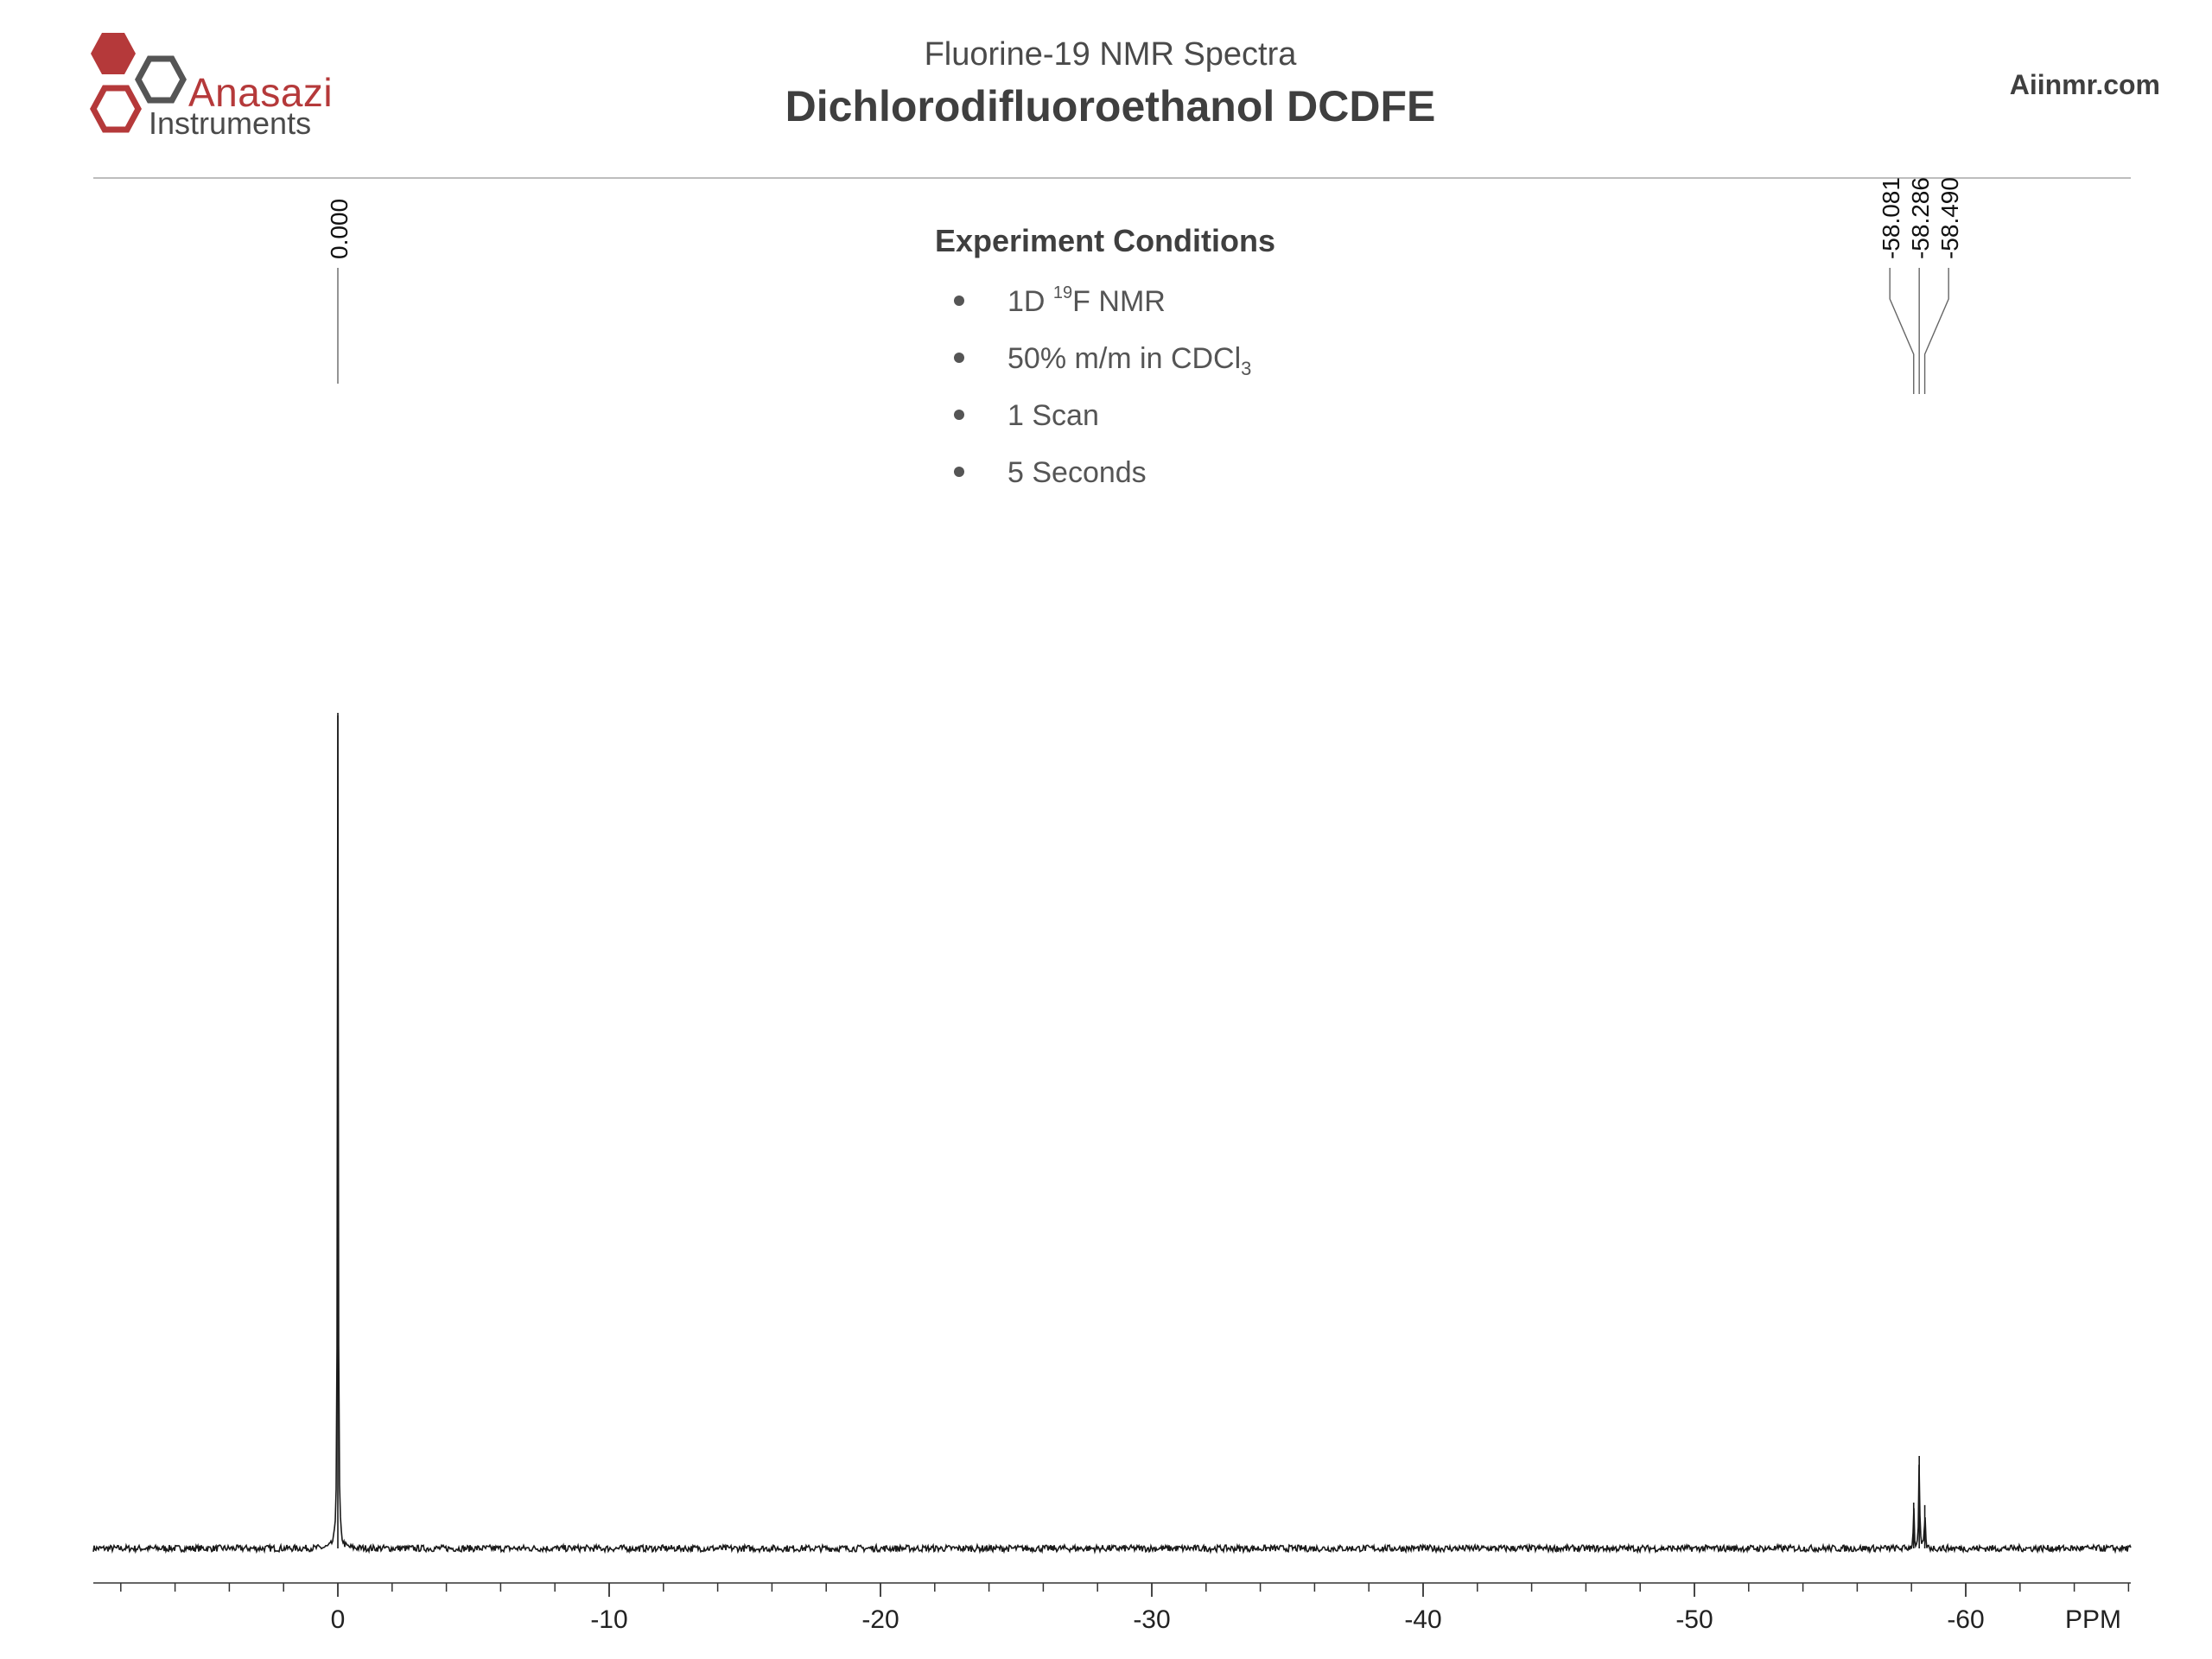  I want to click on x-tick-label: -20, so click(880, 1619).